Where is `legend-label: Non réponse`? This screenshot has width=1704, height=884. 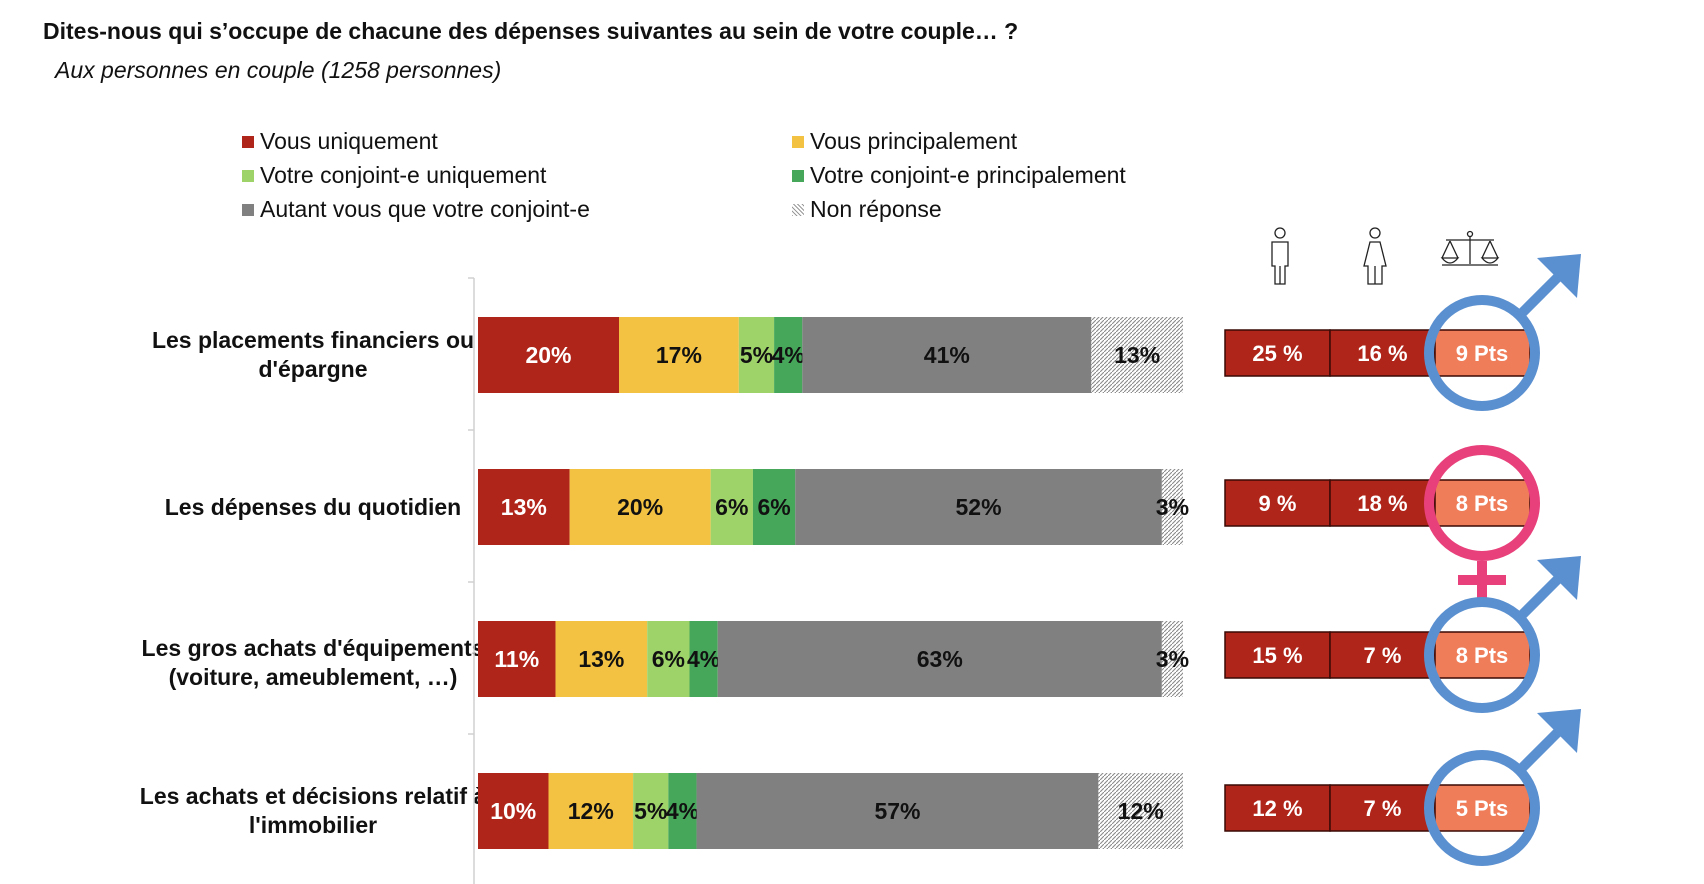
legend-label: Non réponse is located at coordinates (876, 209).